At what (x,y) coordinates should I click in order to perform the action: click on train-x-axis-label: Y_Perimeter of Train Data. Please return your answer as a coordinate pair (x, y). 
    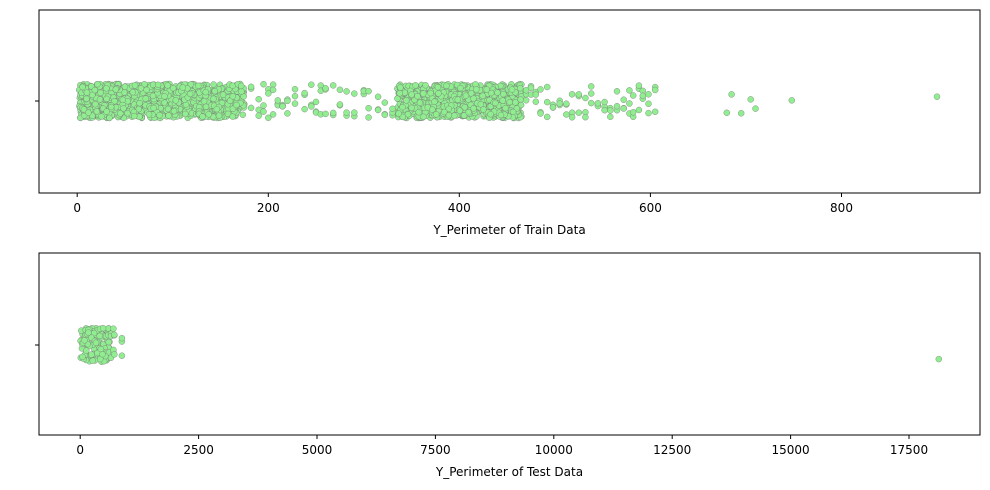
    Looking at the image, I should click on (508, 230).